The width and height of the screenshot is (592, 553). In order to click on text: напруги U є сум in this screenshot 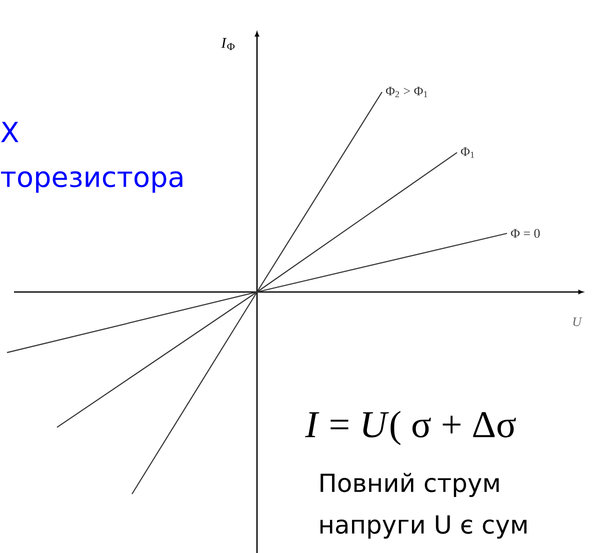, I will do `click(423, 527)`.